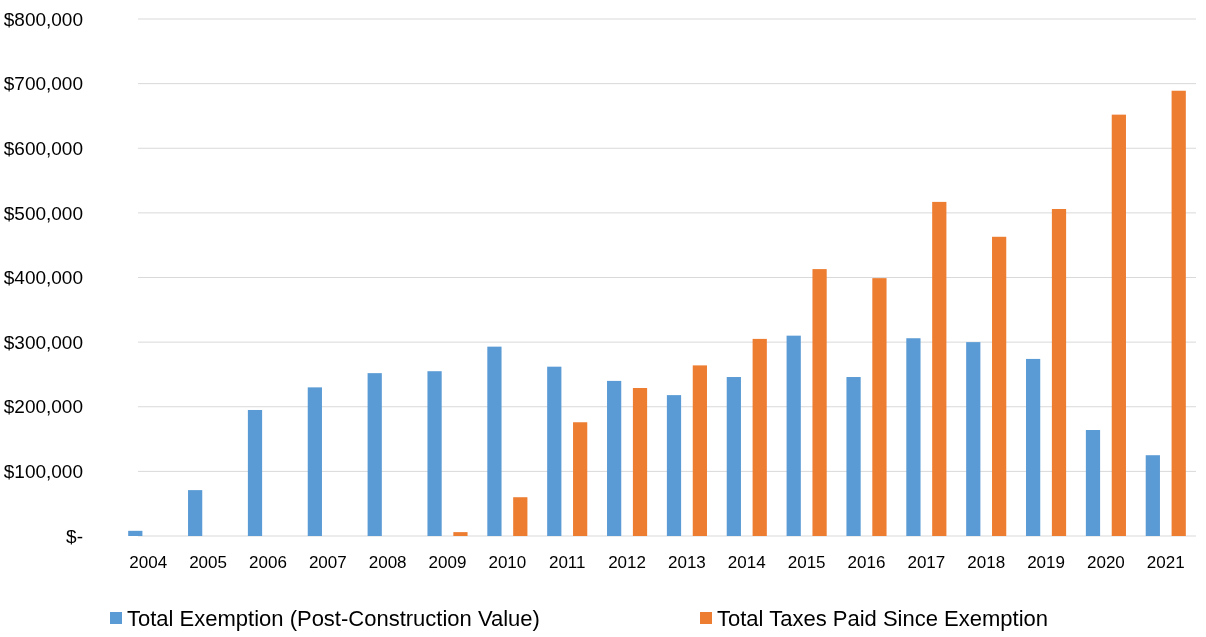 This screenshot has height=637, width=1206. What do you see at coordinates (507, 562) in the screenshot?
I see `x-tick-label: 2010` at bounding box center [507, 562].